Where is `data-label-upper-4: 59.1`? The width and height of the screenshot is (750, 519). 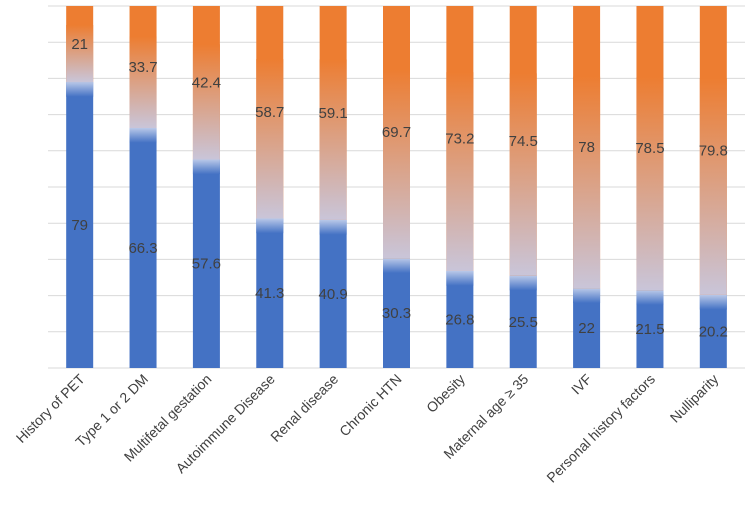 data-label-upper-4: 59.1 is located at coordinates (333, 113).